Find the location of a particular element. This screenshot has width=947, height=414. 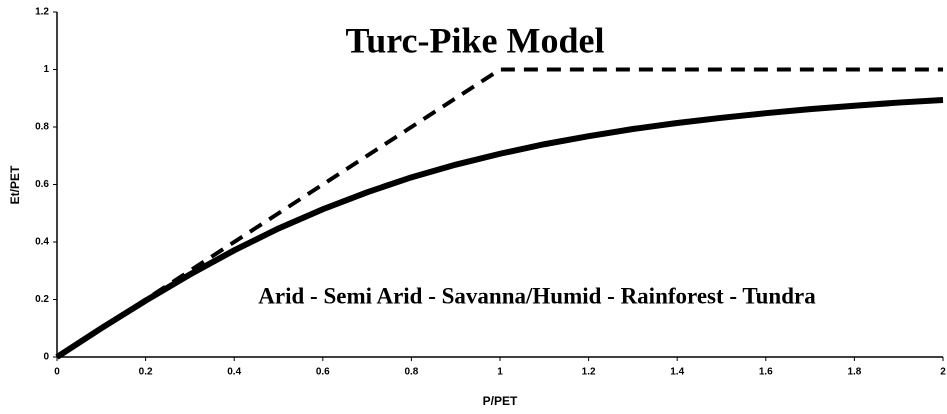

y-tick-label: 0.6 is located at coordinates (42, 184).